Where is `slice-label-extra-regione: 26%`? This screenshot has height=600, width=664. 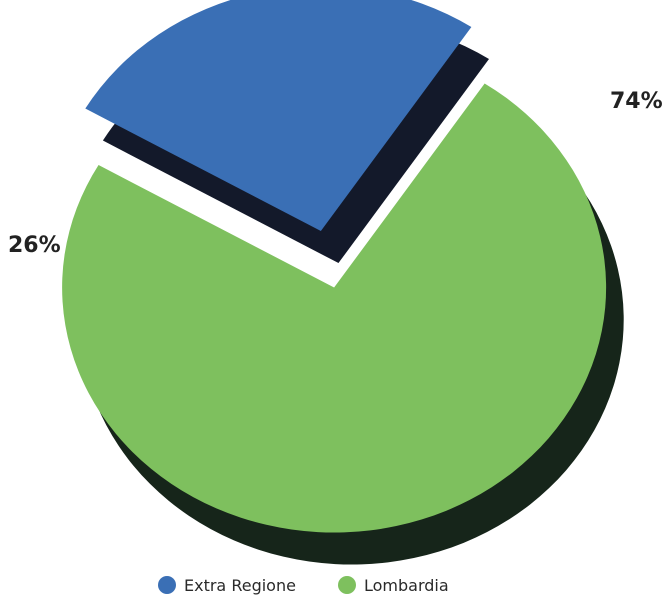 slice-label-extra-regione: 26% is located at coordinates (34, 245).